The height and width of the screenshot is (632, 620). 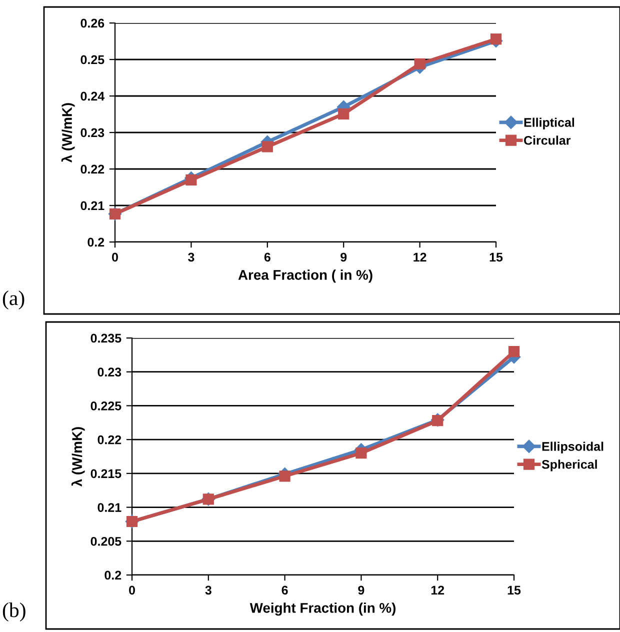 I want to click on y-tick-label: 0.225, so click(x=106, y=406).